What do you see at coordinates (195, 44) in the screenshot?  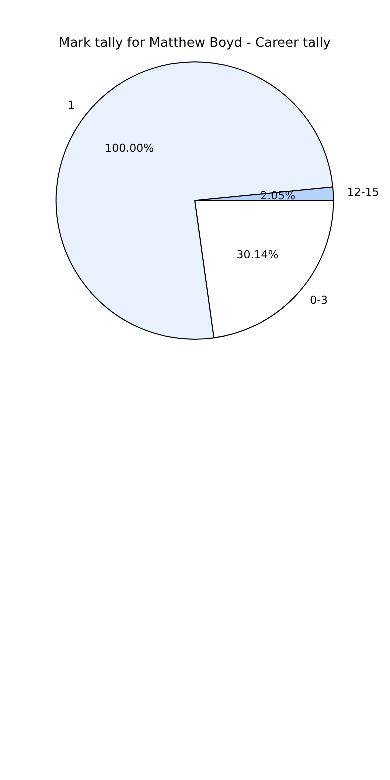 I see `chart-title: Mark tally for Matthew Boyd - Career tally` at bounding box center [195, 44].